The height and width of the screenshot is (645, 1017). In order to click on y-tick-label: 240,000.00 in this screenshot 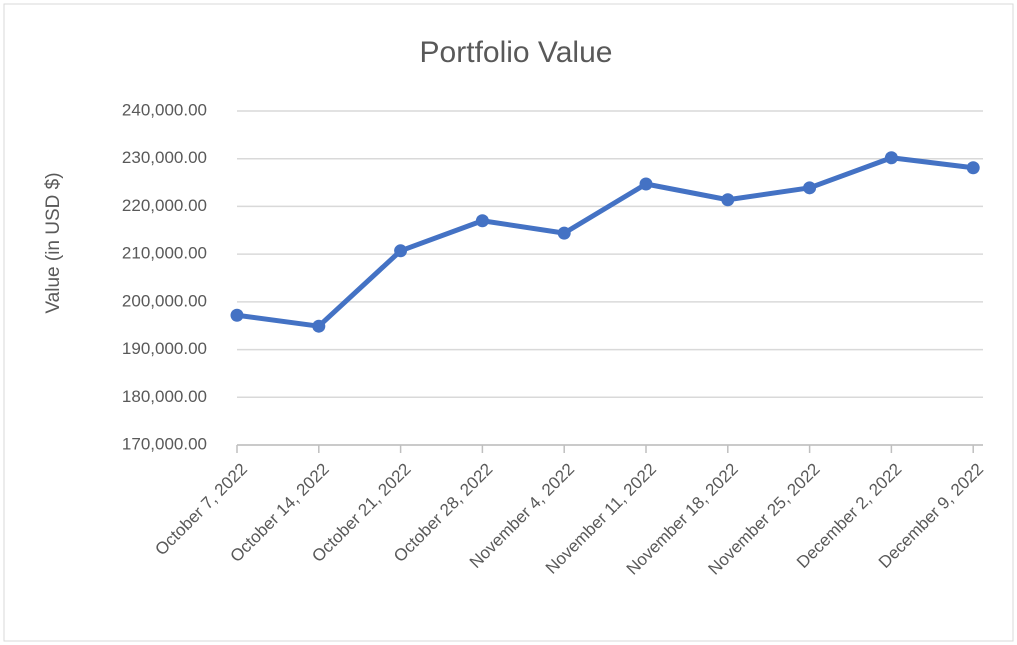, I will do `click(164, 109)`.